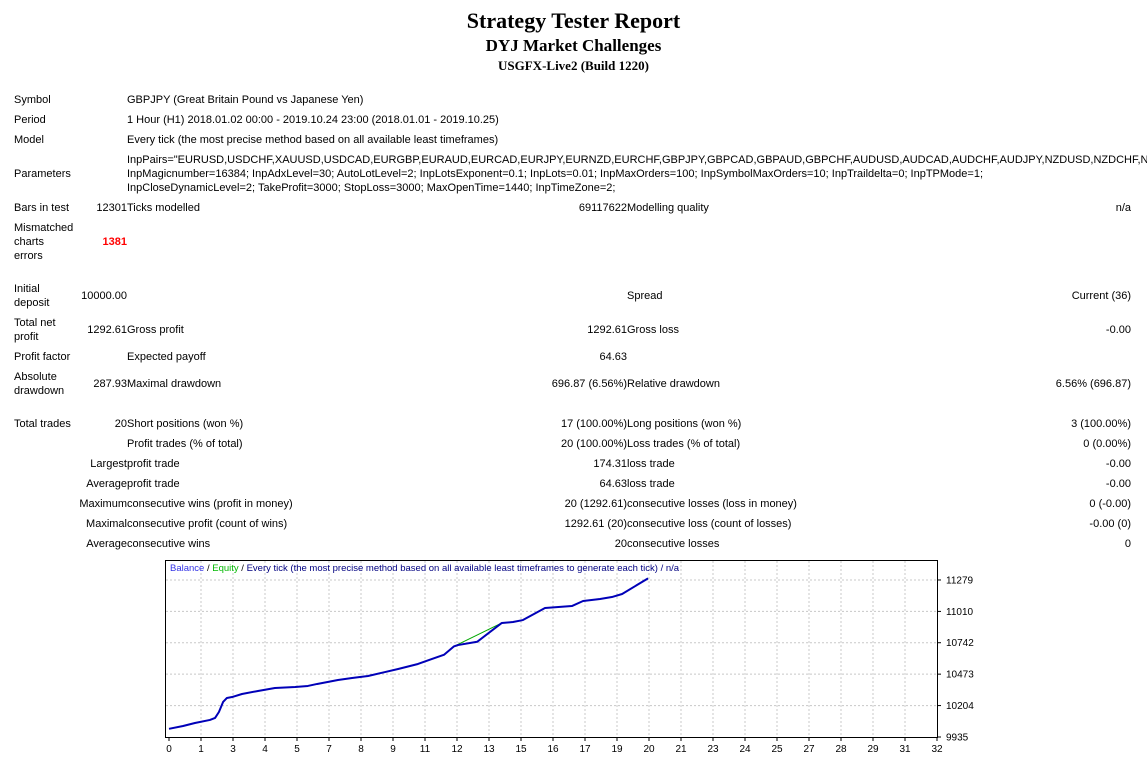 The image size is (1147, 773). Describe the element at coordinates (1101, 424) in the screenshot. I see `metric-value-2: 3 (100.00%)` at that location.